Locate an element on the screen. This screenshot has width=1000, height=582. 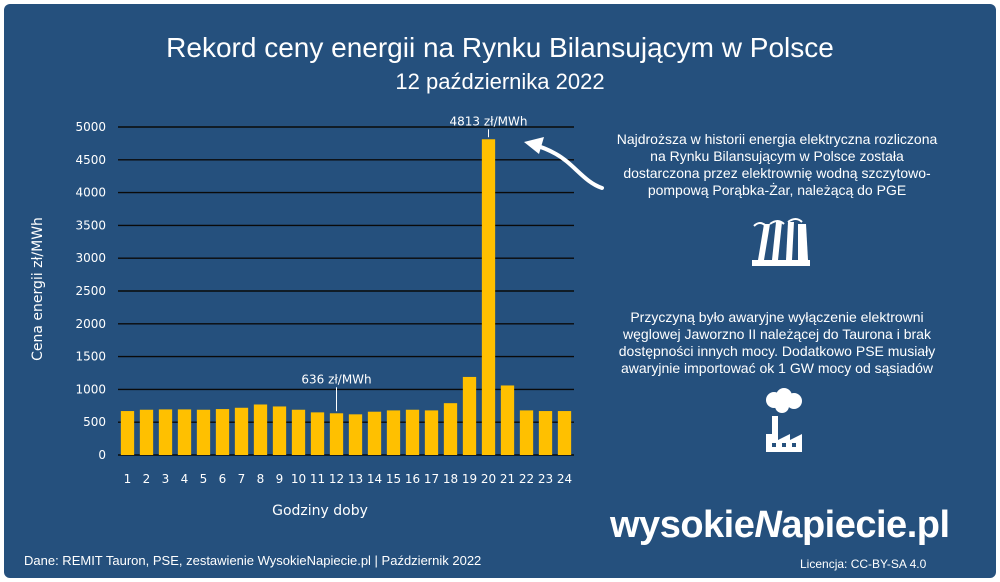
y-tick-label: 2000 is located at coordinates (90, 324).